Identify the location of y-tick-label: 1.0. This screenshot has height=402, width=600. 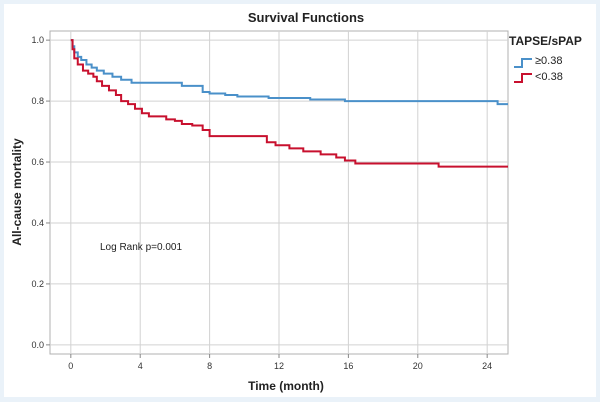
(37, 40).